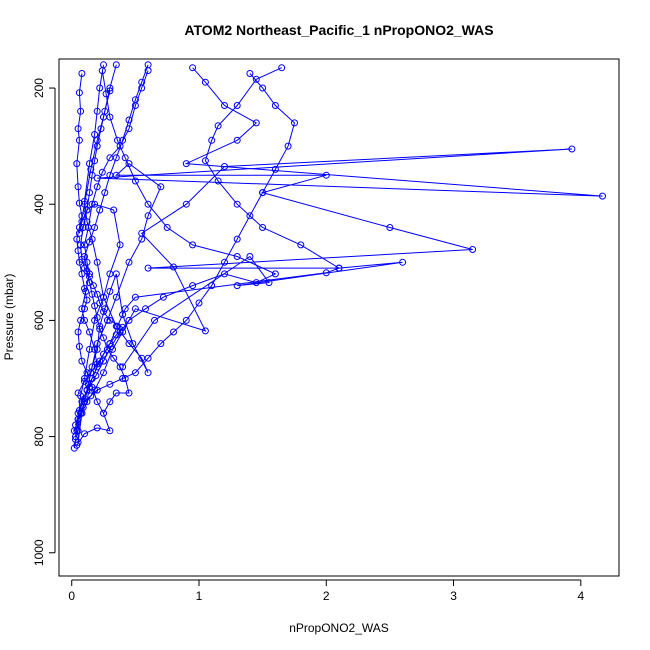 The height and width of the screenshot is (650, 650). I want to click on x-tick-label: 3, so click(453, 596).